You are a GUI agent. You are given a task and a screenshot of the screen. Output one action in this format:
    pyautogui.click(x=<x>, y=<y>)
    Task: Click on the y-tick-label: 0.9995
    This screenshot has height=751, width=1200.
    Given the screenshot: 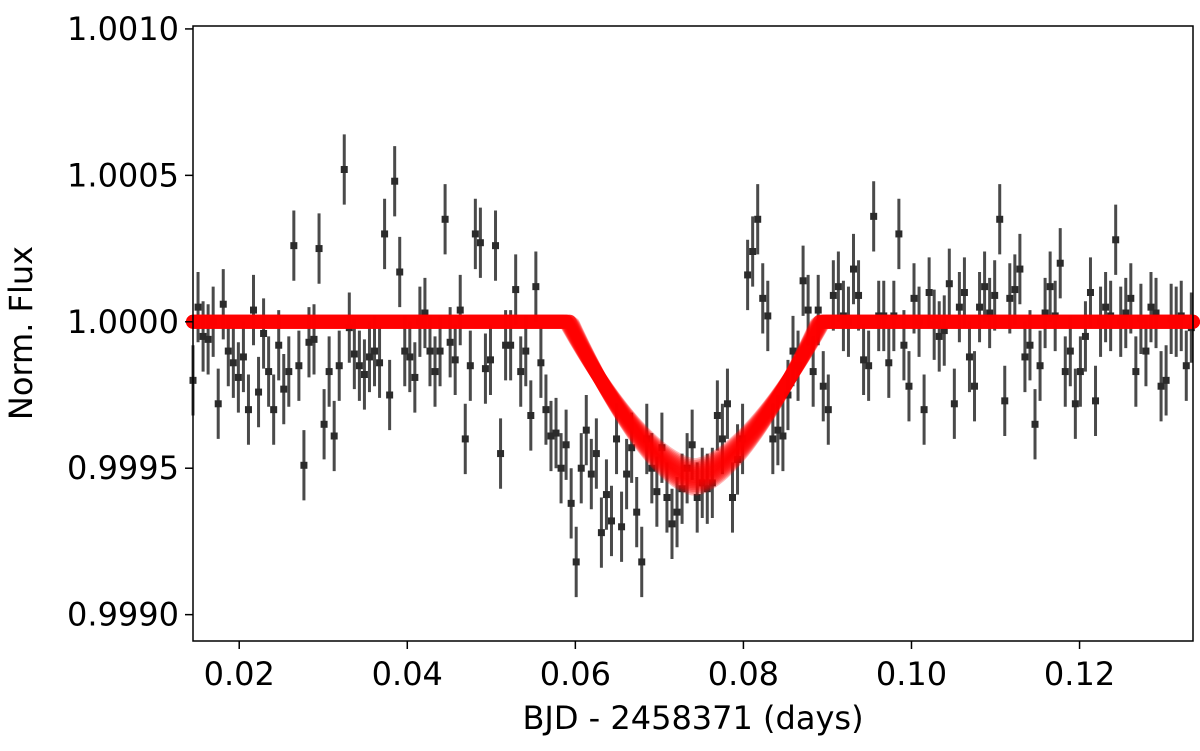 What is the action you would take?
    pyautogui.click(x=123, y=468)
    